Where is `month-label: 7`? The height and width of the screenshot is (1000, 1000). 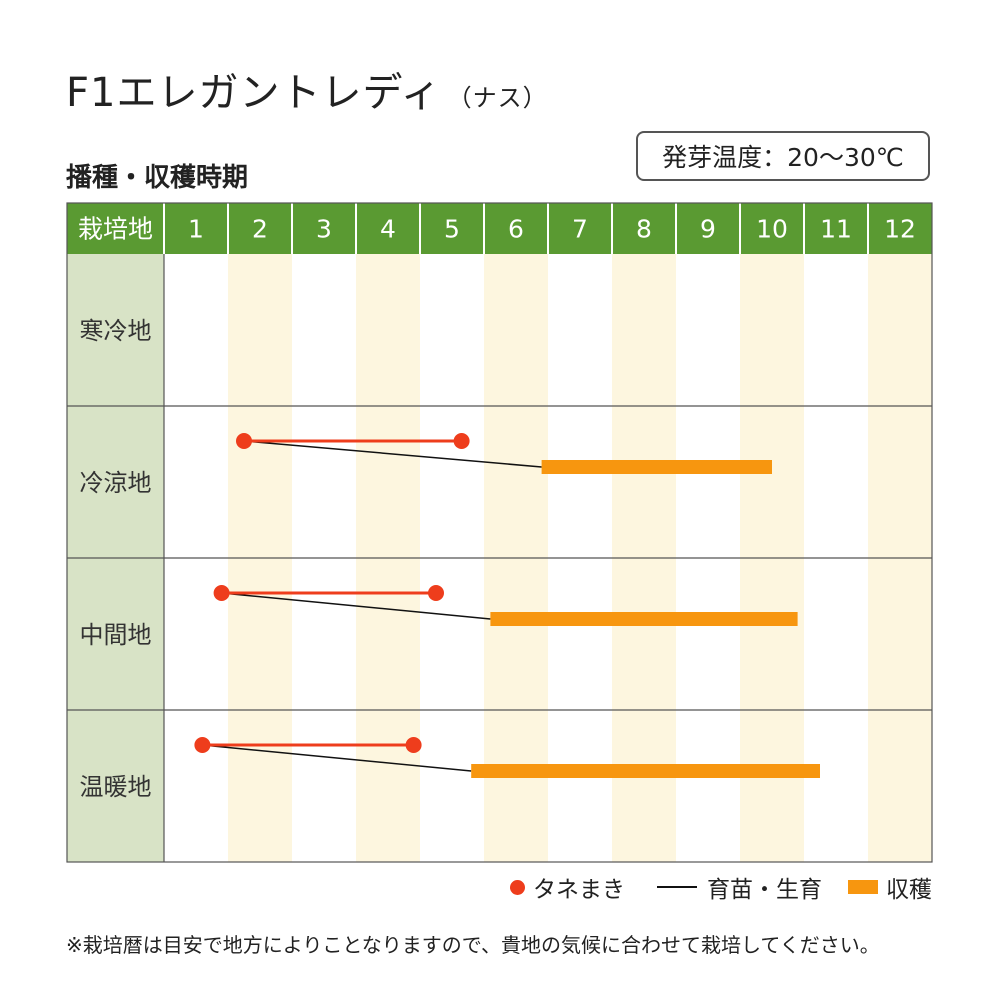 month-label: 7 is located at coordinates (580, 229).